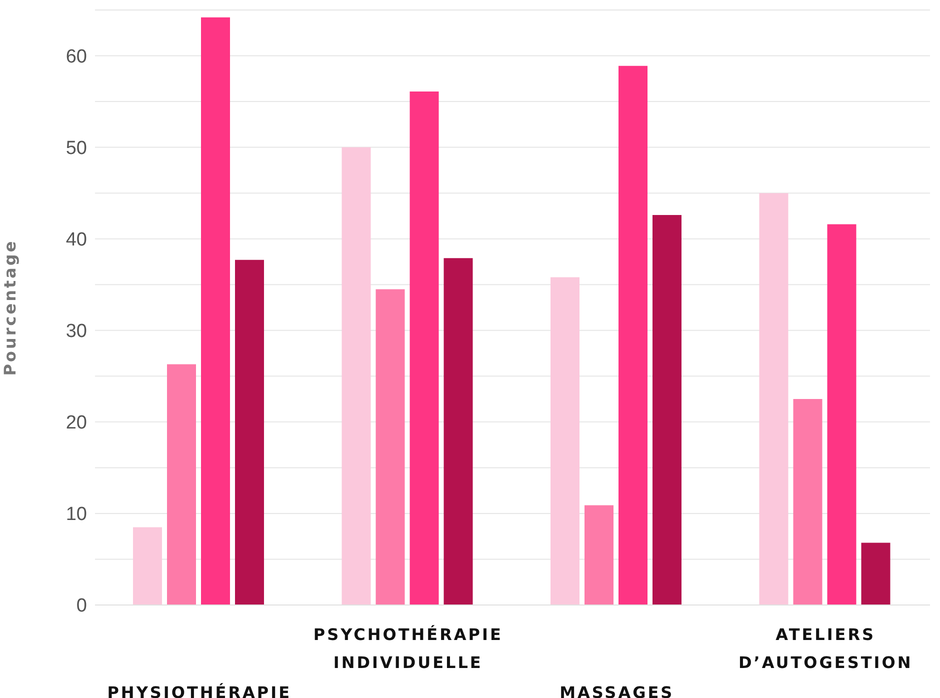 This screenshot has height=698, width=940. I want to click on x-tick-label: PHYSIOTHÉRAPIE, so click(199, 690).